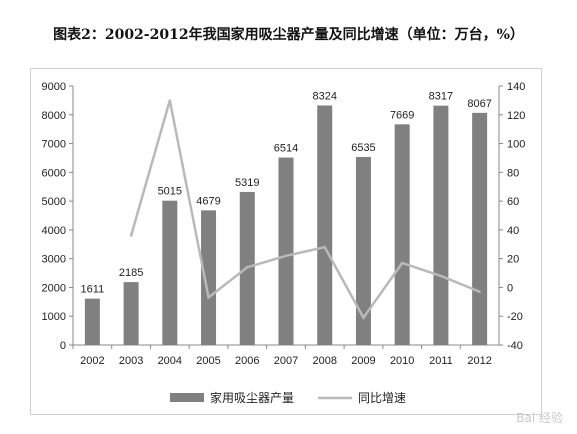 This screenshot has width=577, height=434. I want to click on right-tick-label: 100, so click(516, 145).